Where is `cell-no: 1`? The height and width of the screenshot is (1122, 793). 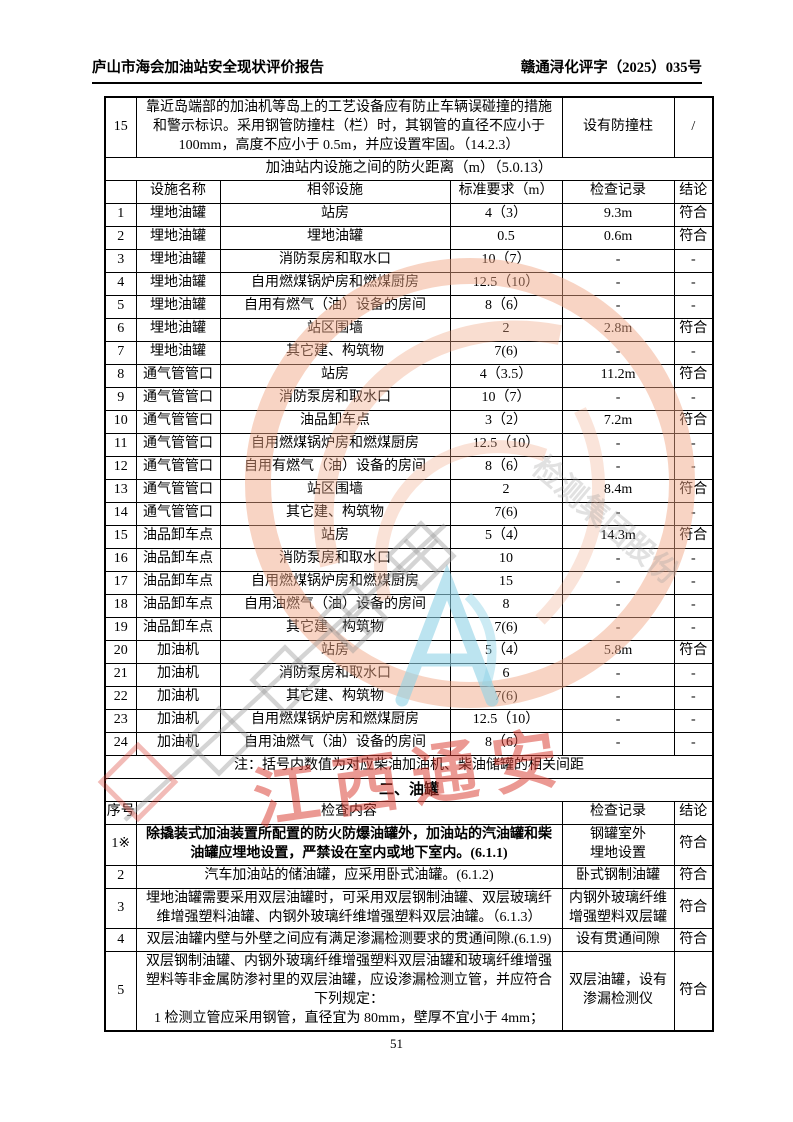 cell-no: 1 is located at coordinates (120, 214).